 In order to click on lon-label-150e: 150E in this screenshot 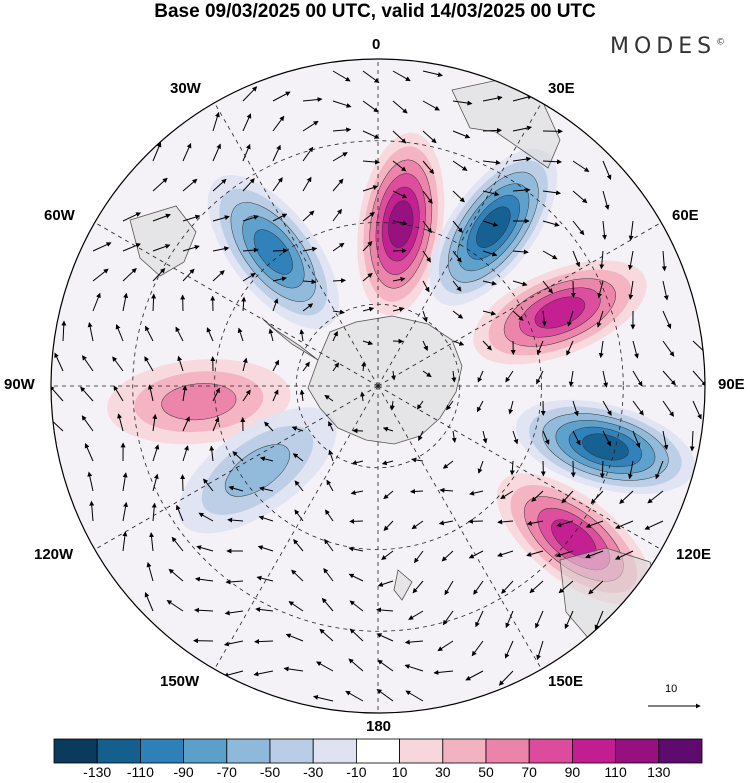, I will do `click(566, 681)`.